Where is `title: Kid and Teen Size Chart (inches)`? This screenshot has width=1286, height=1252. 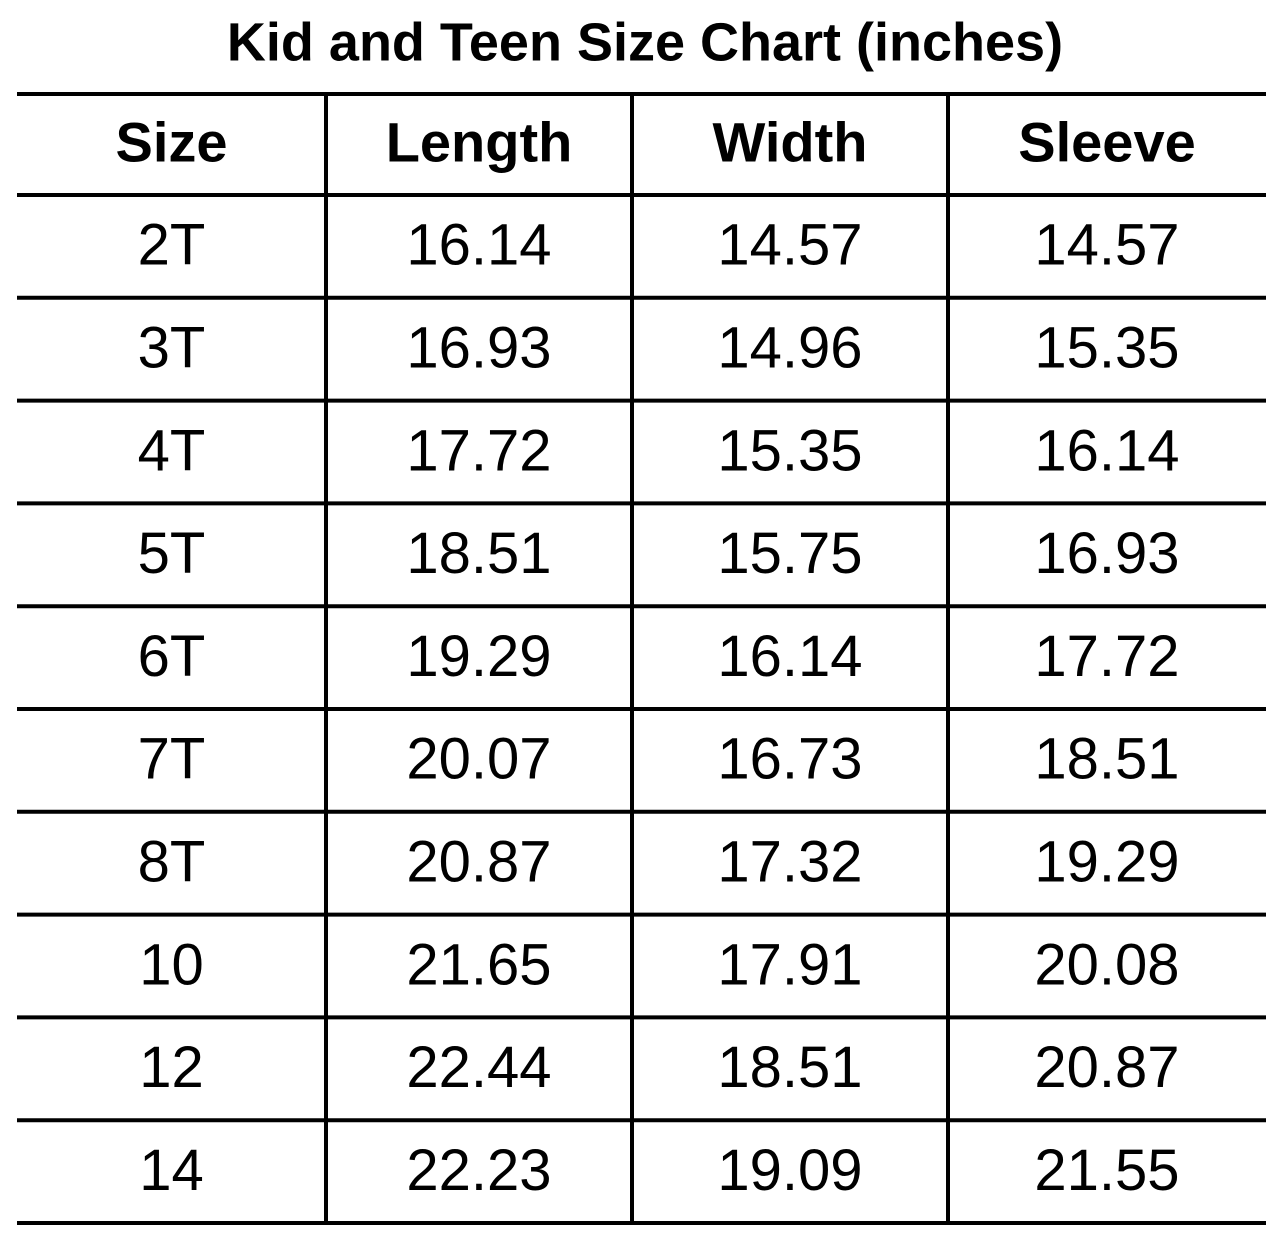
title: Kid and Teen Size Chart (inches) is located at coordinates (645, 42).